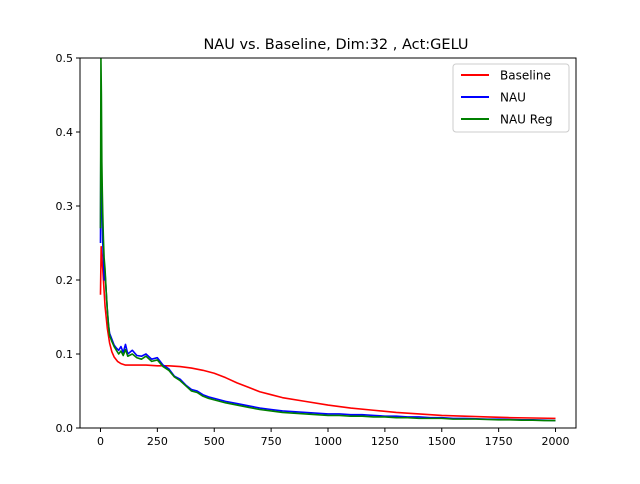 This screenshot has width=640, height=484. What do you see at coordinates (65, 428) in the screenshot?
I see `y-tick-label: 0.0` at bounding box center [65, 428].